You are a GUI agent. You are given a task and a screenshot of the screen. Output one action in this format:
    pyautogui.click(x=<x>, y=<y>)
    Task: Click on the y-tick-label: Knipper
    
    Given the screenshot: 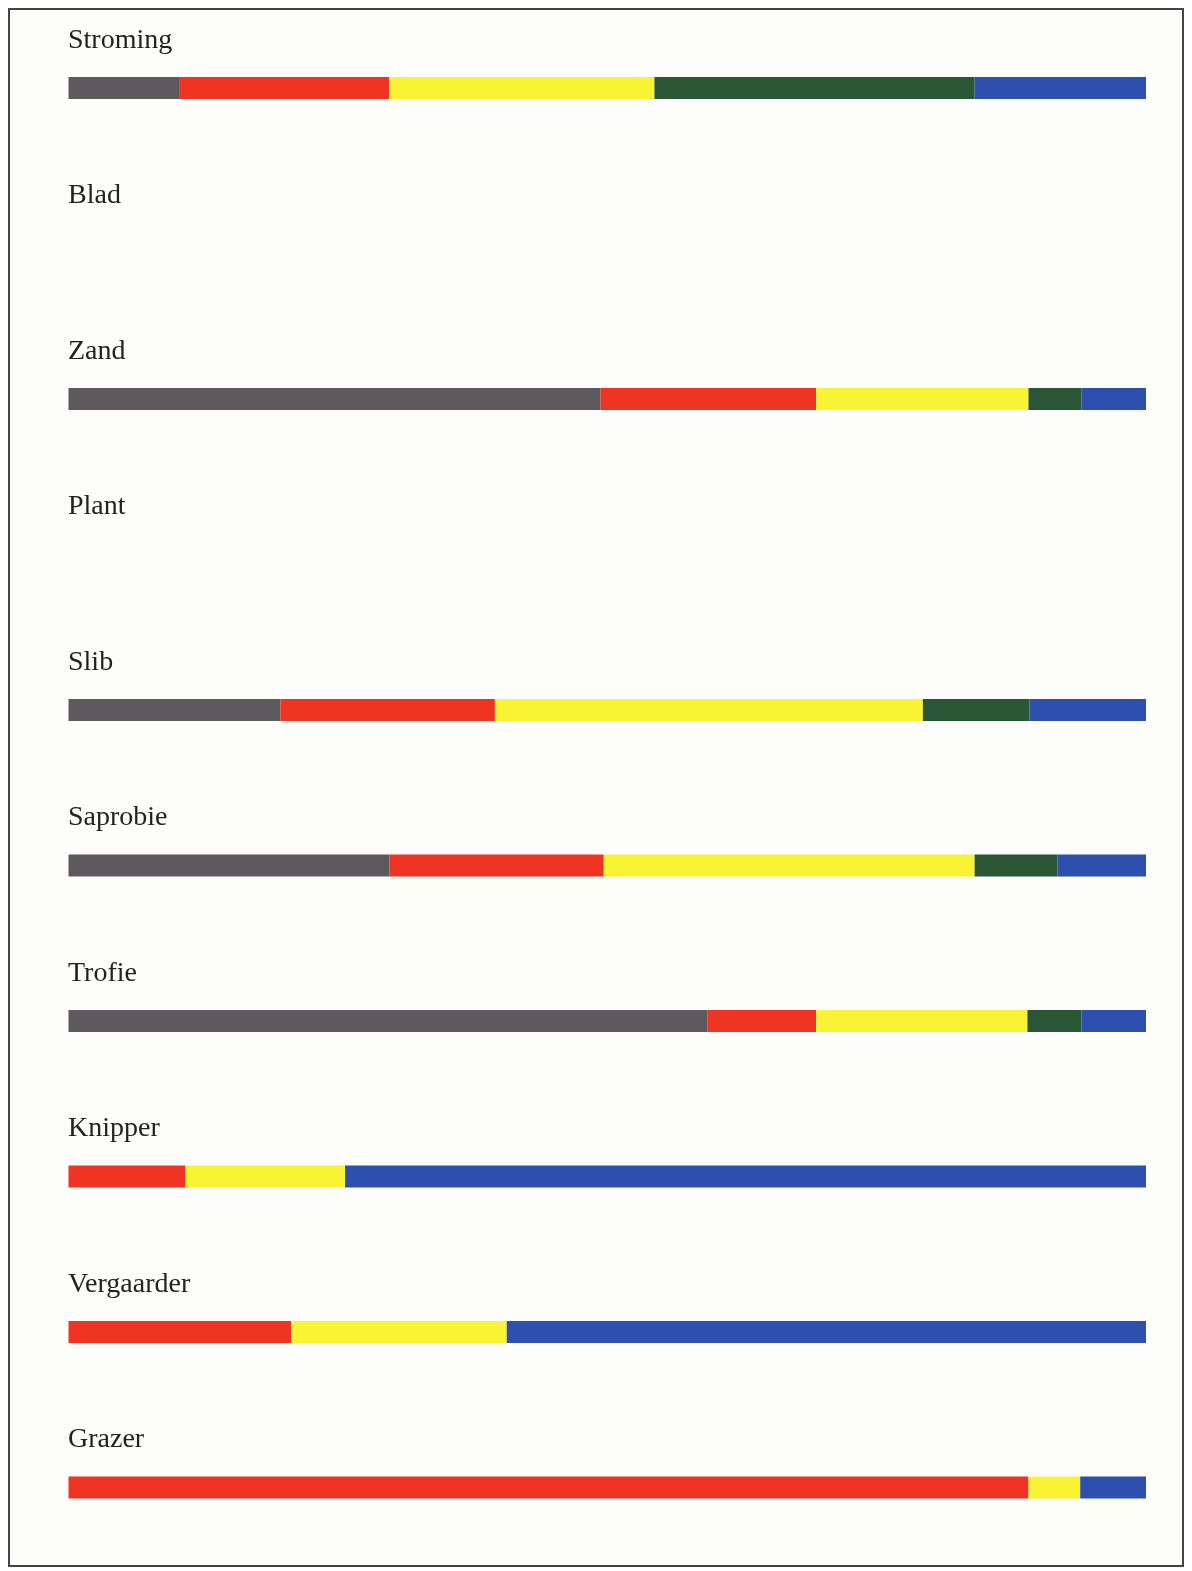 What is the action you would take?
    pyautogui.click(x=114, y=1127)
    